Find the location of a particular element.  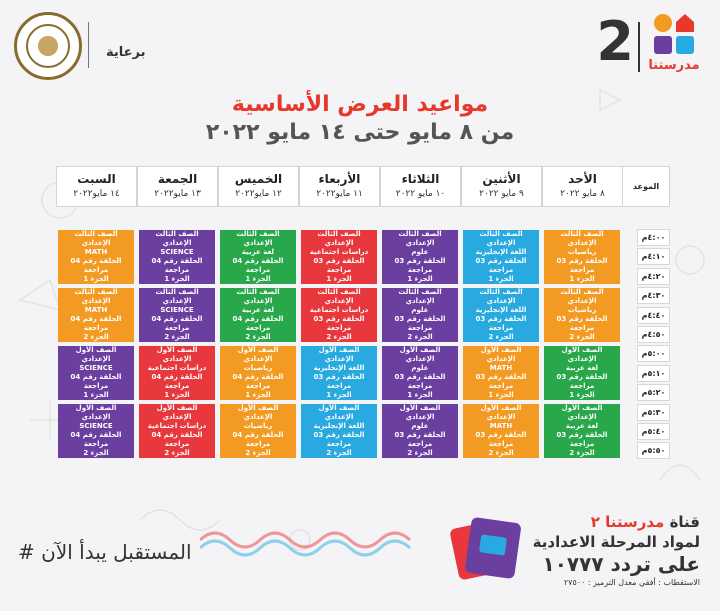

day-header: الأربعاء ١١ مايو٢٠٢٢ is located at coordinates (339, 186).